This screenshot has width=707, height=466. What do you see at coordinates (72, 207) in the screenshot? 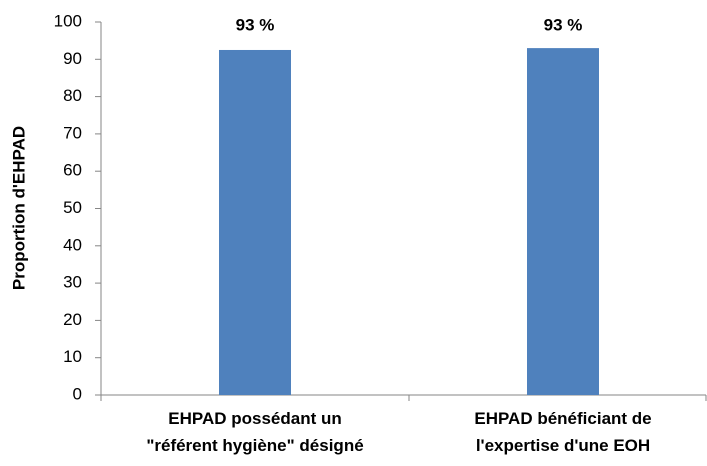
I see `y-tick-label: 50` at bounding box center [72, 207].